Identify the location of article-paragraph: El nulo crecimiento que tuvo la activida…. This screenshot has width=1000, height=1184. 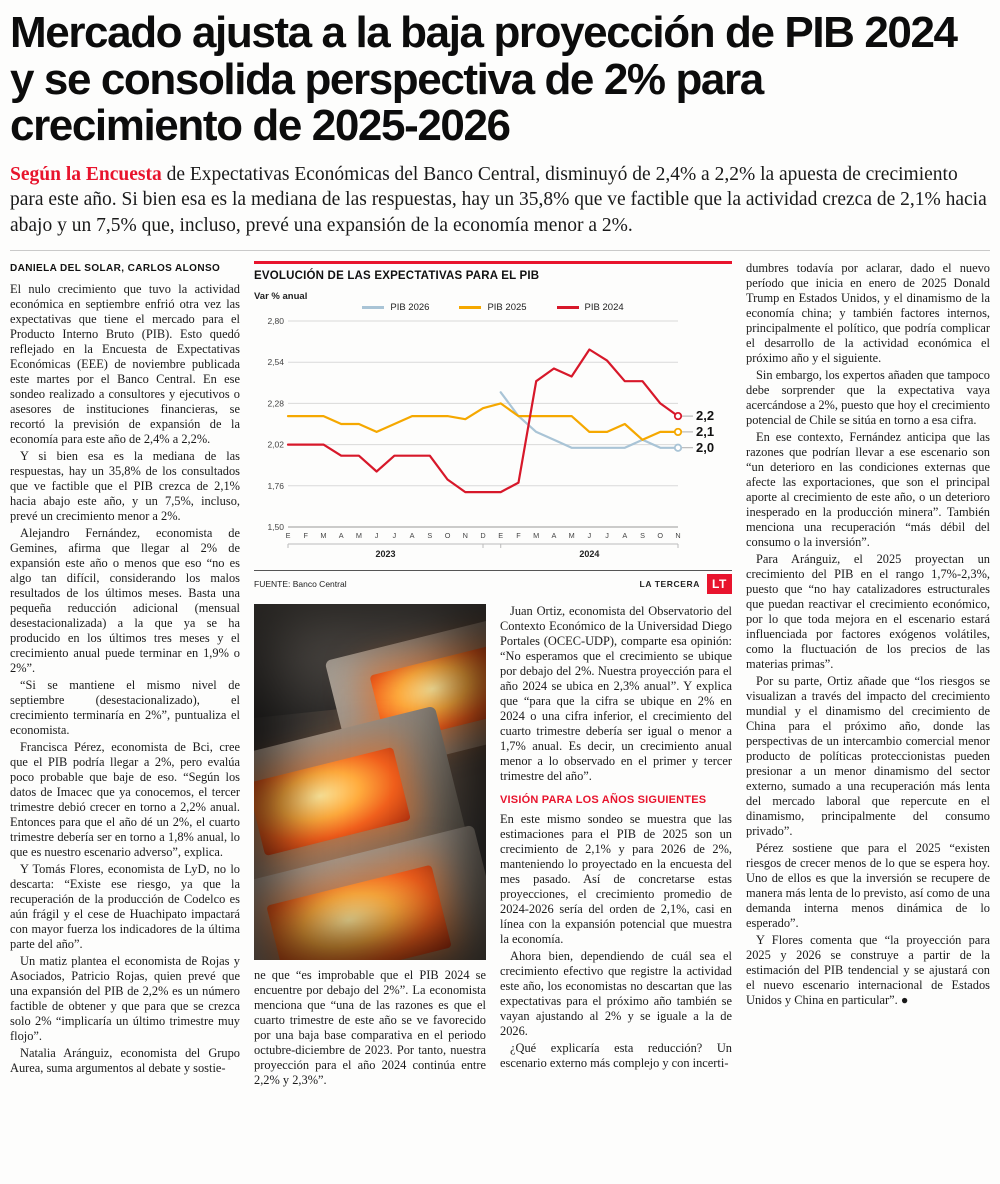
(125, 363).